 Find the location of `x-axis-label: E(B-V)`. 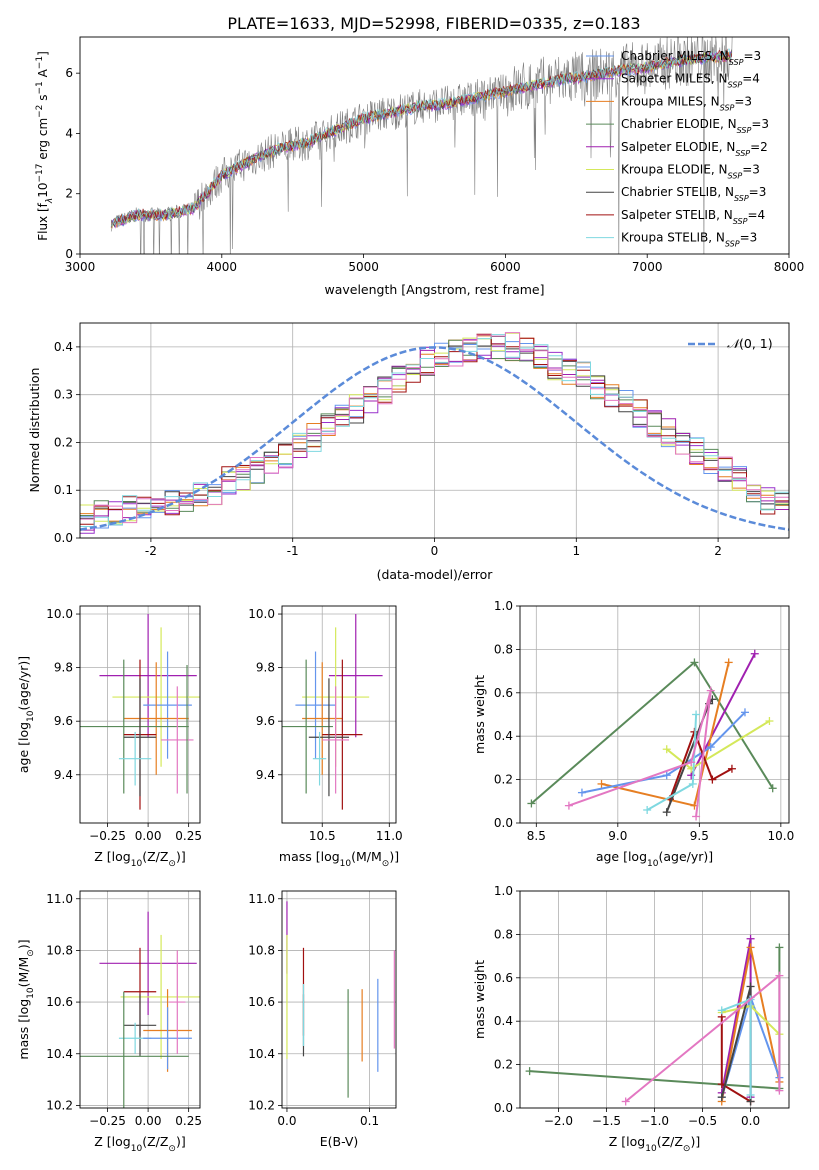

x-axis-label: E(B-V) is located at coordinates (339, 1141).